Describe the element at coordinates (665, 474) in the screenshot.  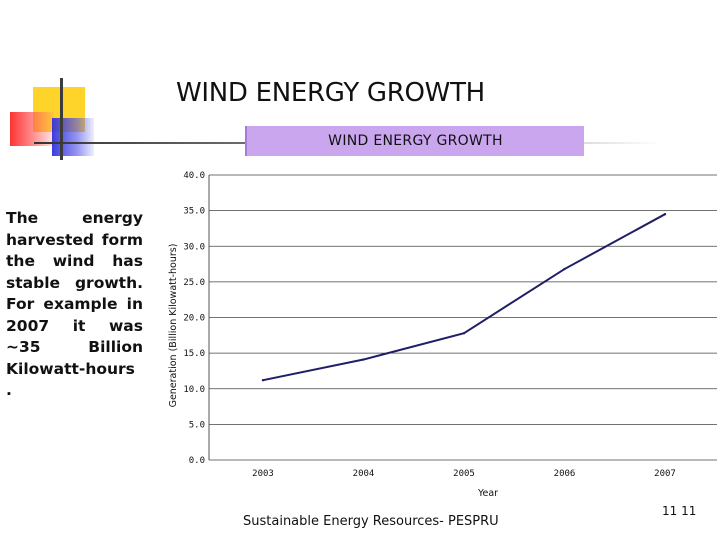
I see `x-tick-label: 2007` at that location.